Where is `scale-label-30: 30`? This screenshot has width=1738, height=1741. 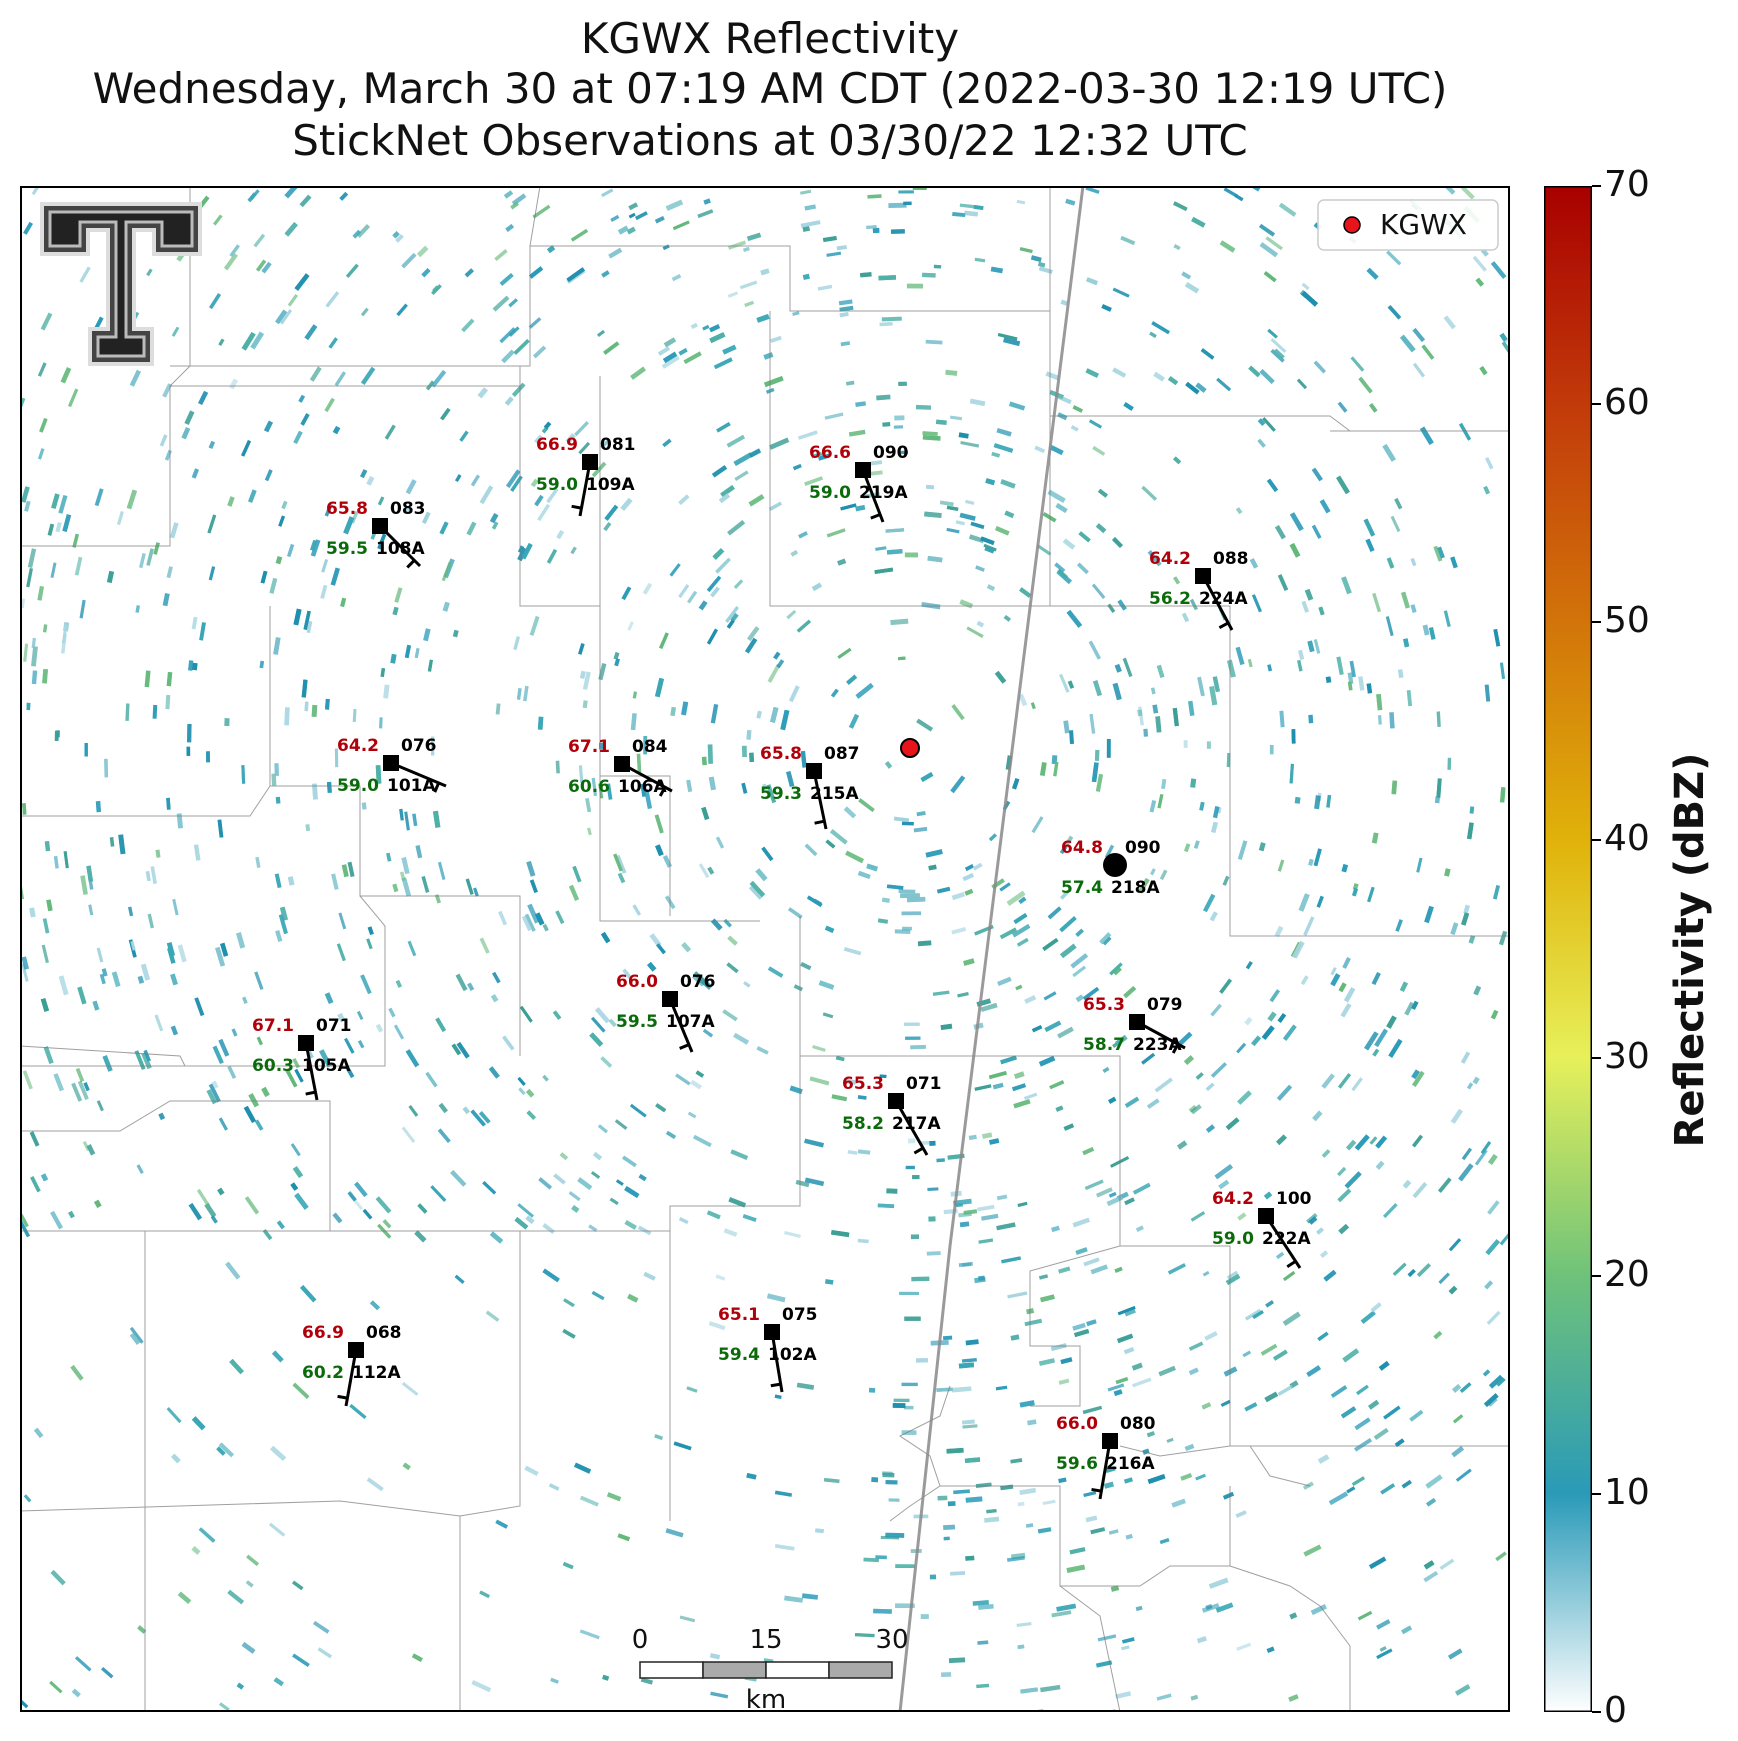 scale-label-30: 30 is located at coordinates (891, 1640).